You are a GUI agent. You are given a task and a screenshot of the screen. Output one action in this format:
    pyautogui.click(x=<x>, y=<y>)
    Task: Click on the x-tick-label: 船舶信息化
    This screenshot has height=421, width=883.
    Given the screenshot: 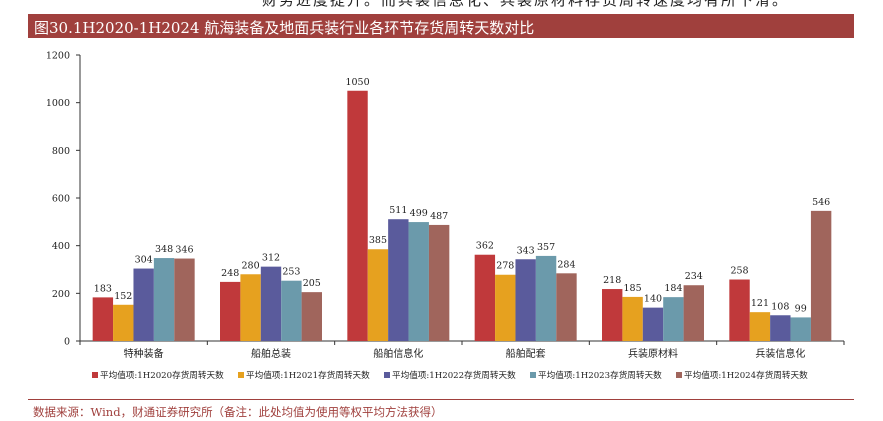 What is the action you would take?
    pyautogui.click(x=398, y=353)
    